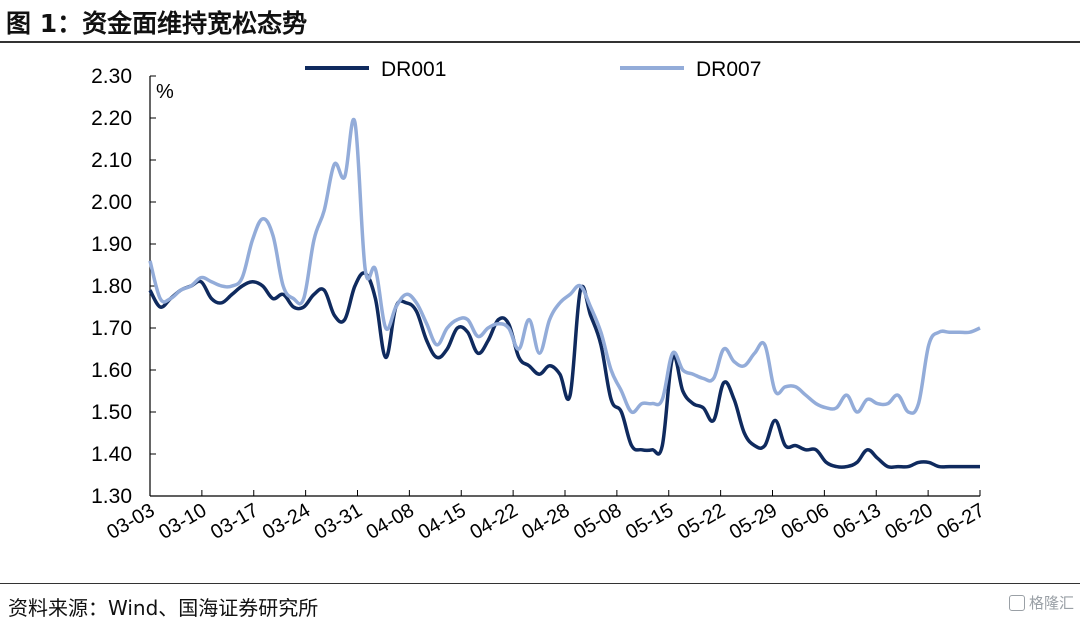 The width and height of the screenshot is (1080, 621). What do you see at coordinates (165, 92) in the screenshot?
I see `y-unit-label: %` at bounding box center [165, 92].